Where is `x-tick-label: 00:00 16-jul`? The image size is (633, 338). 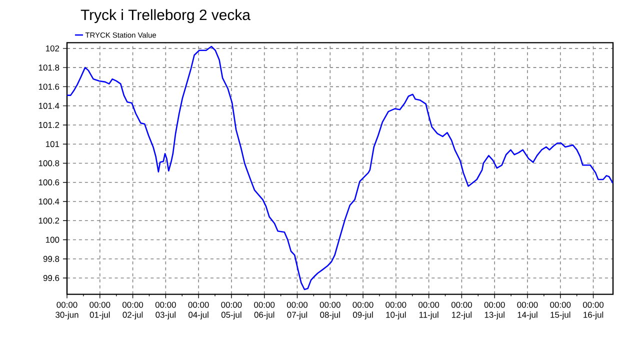
x-tick-label: 00:00 16-jul is located at coordinates (593, 311).